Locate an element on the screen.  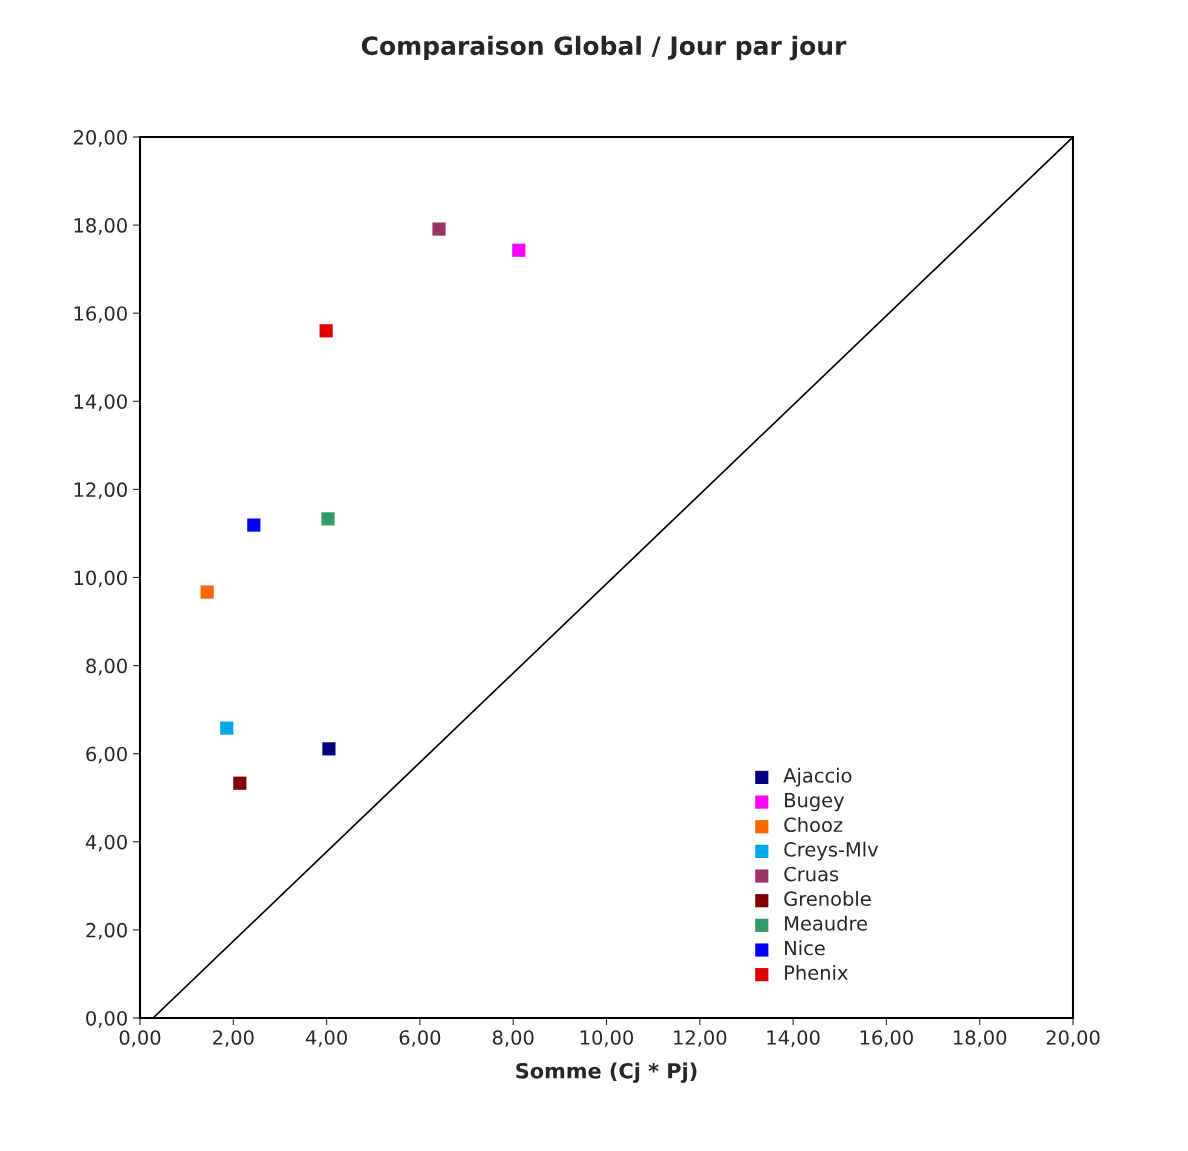
legend-label: Nice is located at coordinates (805, 948).